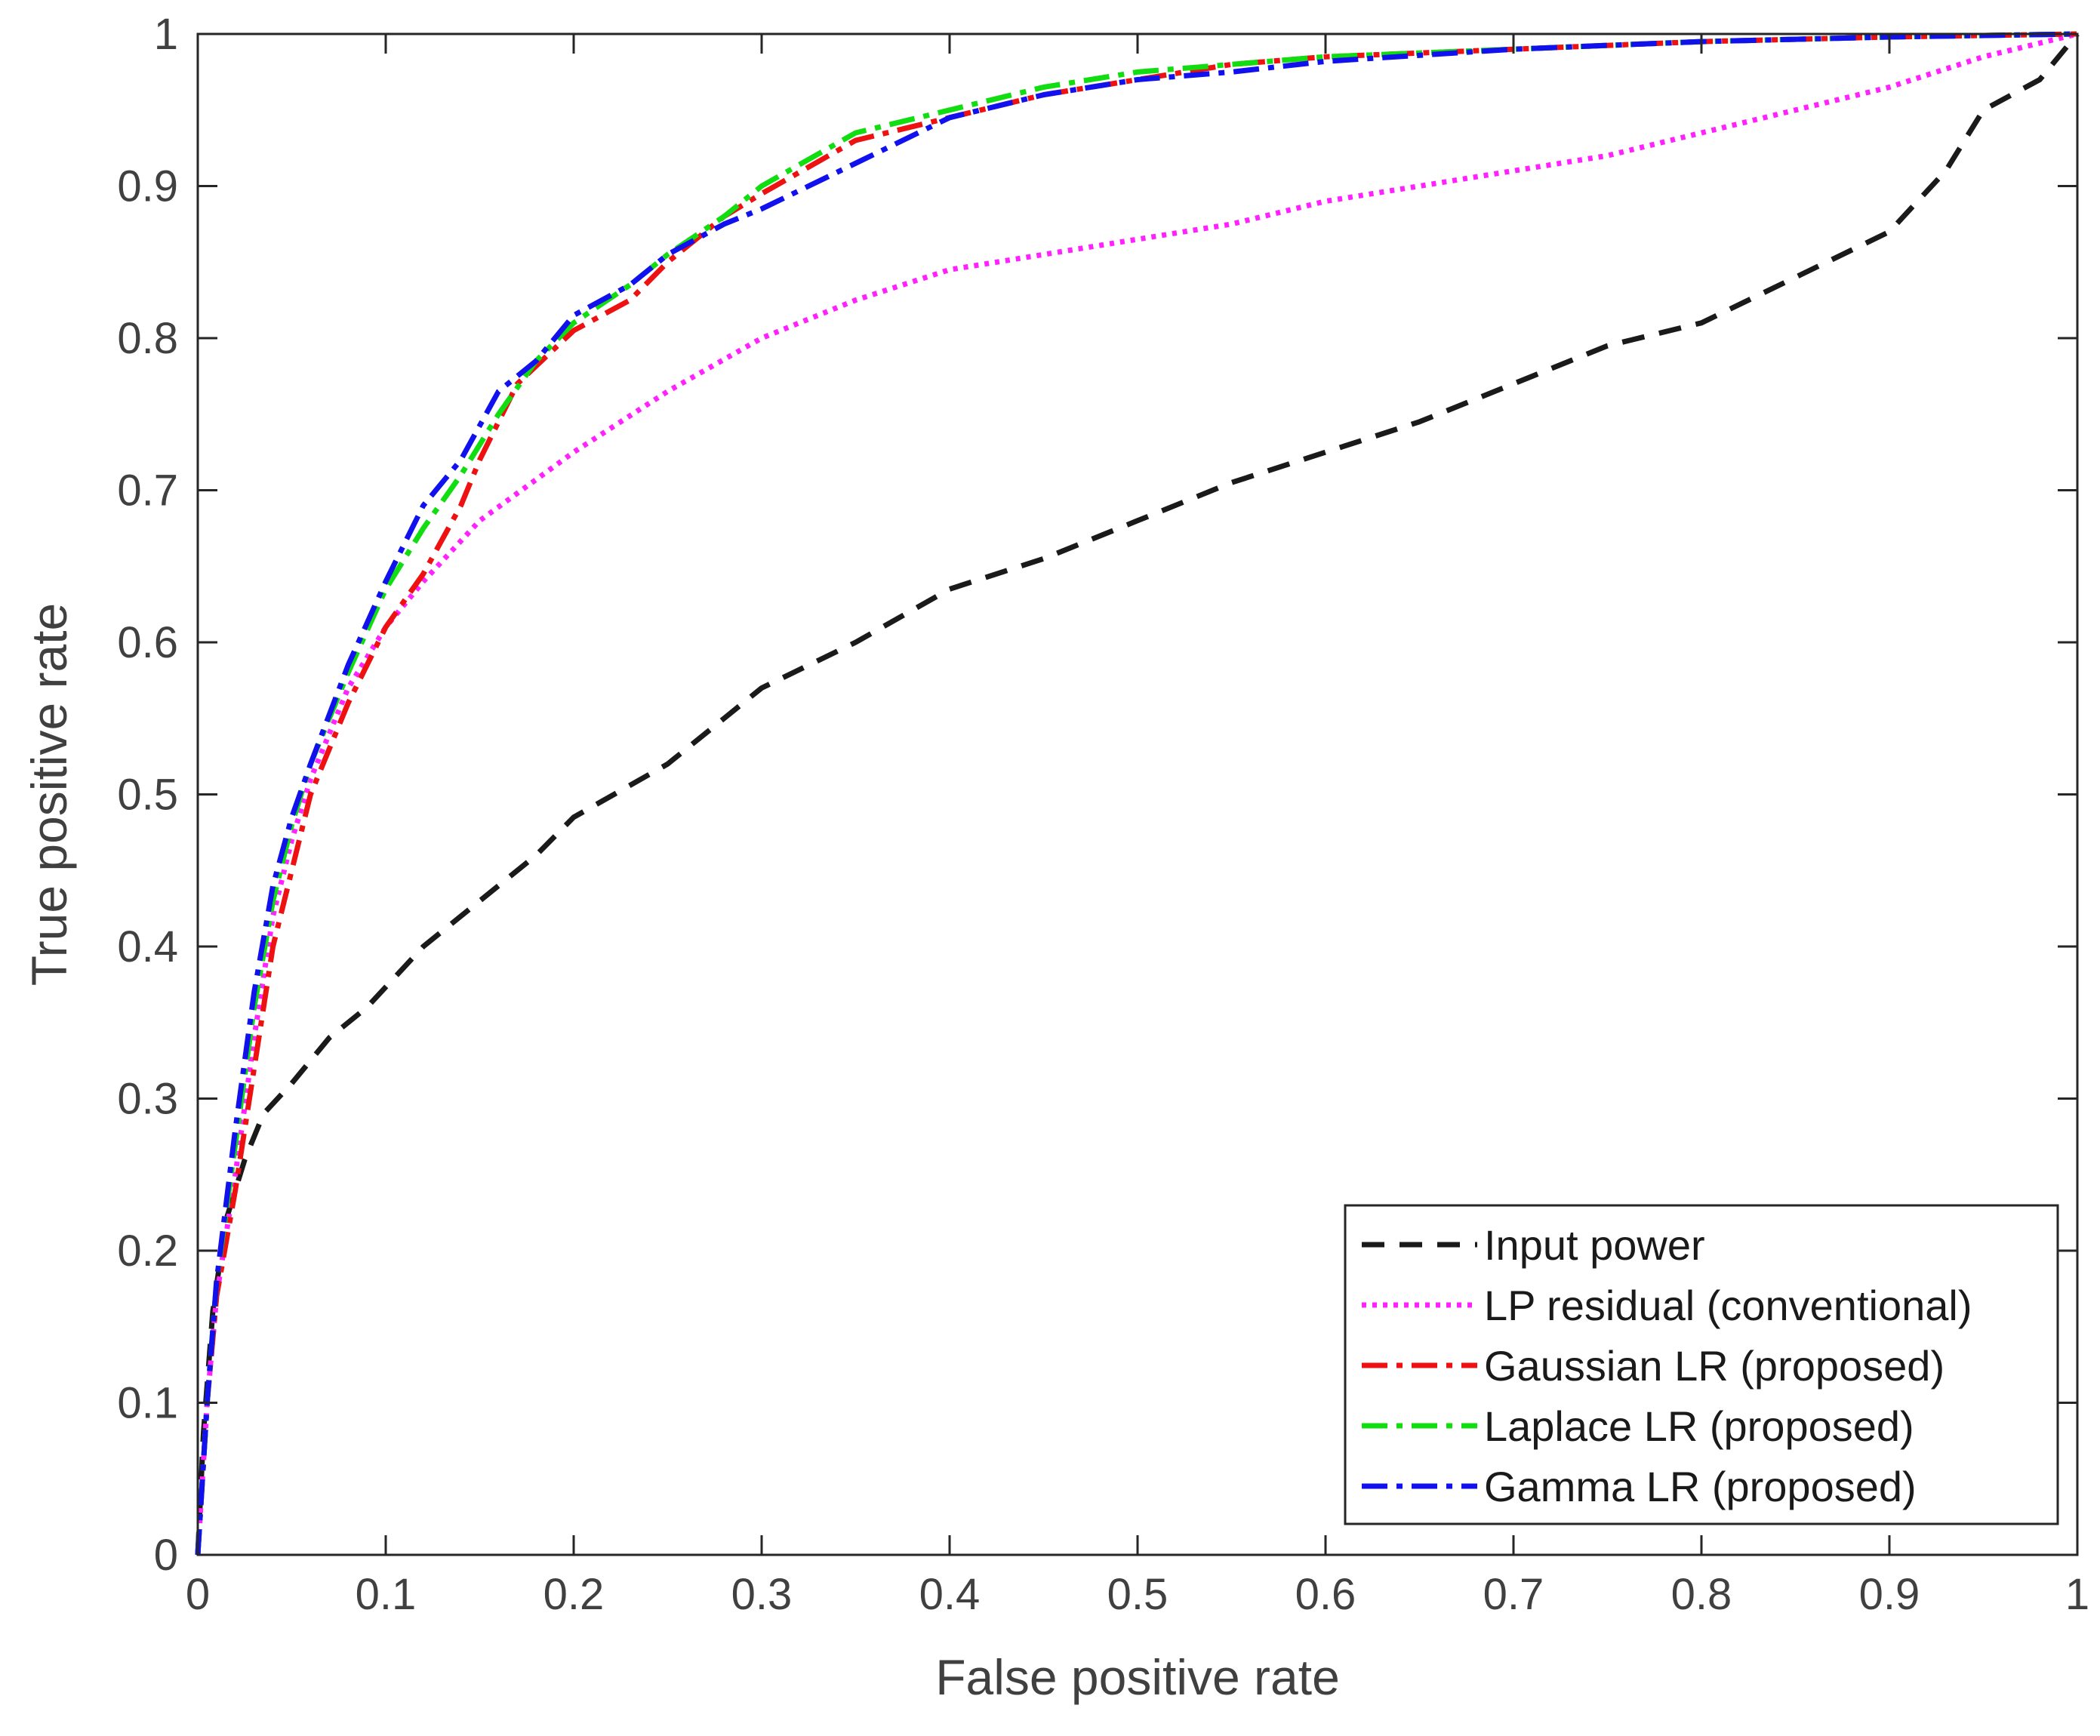 The height and width of the screenshot is (1736, 2100). Describe the element at coordinates (49, 795) in the screenshot. I see `y-axis-label: True positive rate` at that location.